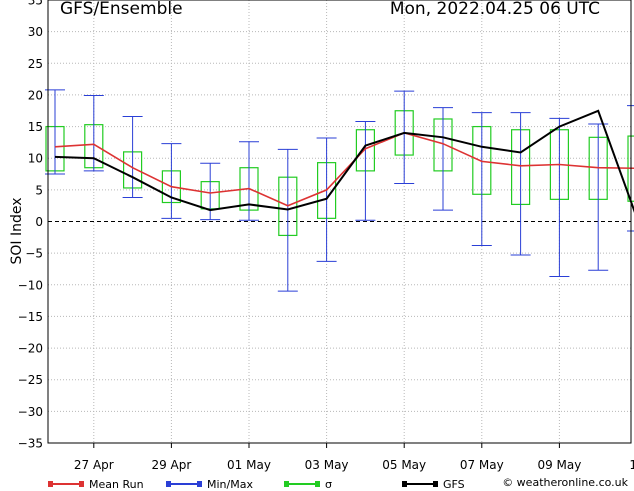 This screenshot has width=634, height=491. What do you see at coordinates (565, 482) in the screenshot?
I see `credit-text: © weatheronline.co.uk` at bounding box center [565, 482].